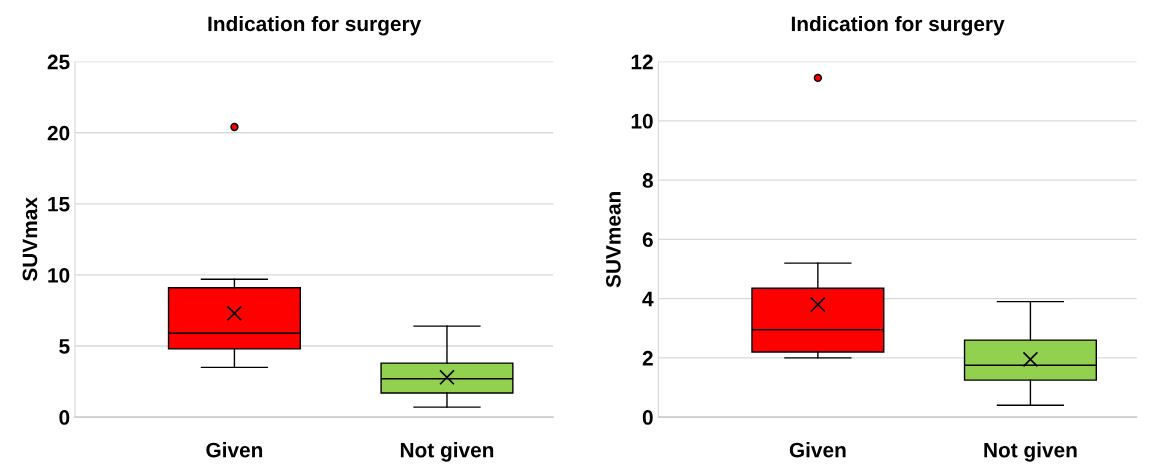 The height and width of the screenshot is (474, 1154). I want to click on y-tick-label: 15, so click(59, 204).